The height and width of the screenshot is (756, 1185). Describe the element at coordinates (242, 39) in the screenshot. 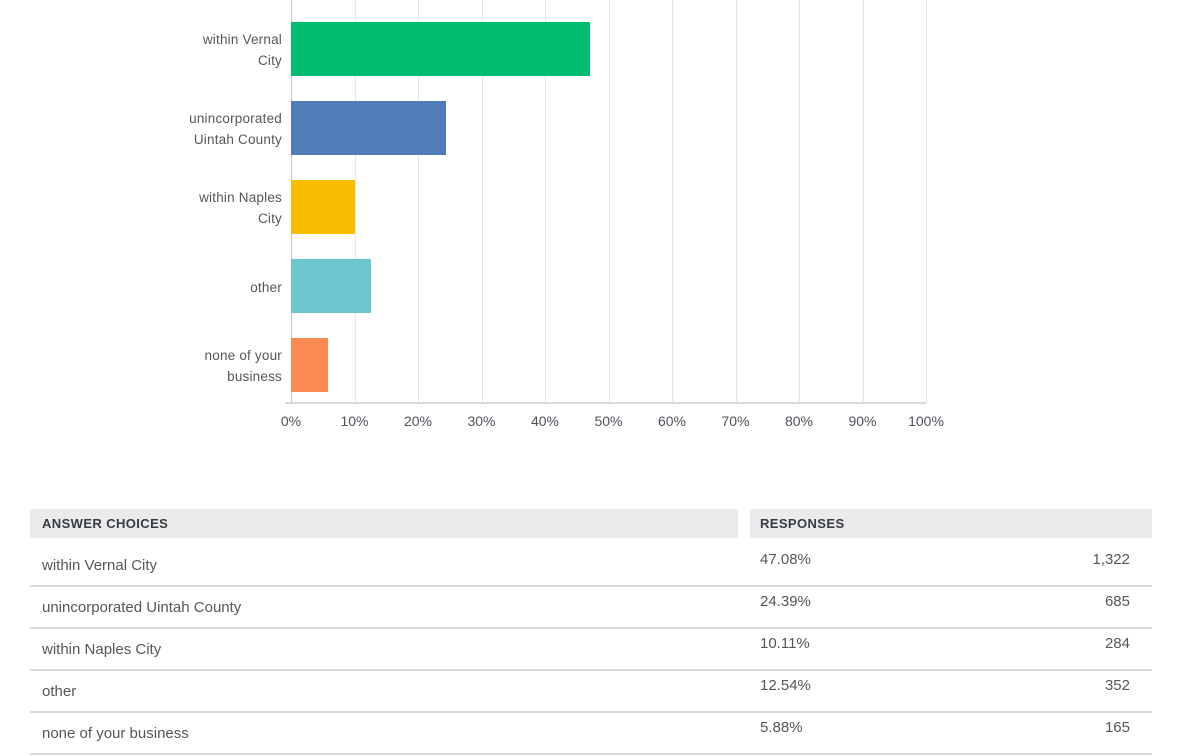

I see `category-label-line: within Vernal` at that location.